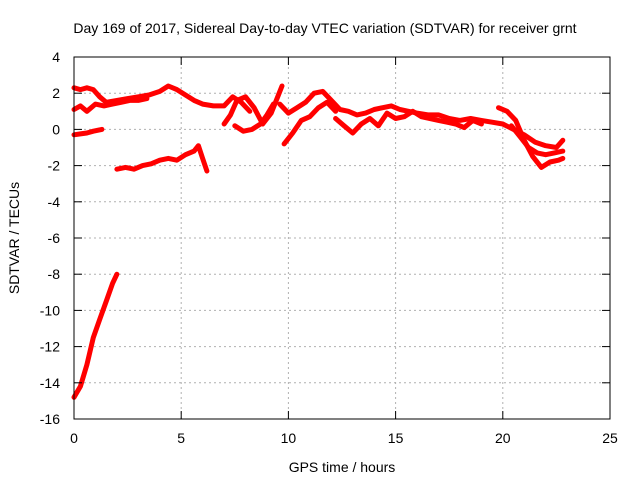  Describe the element at coordinates (50, 347) in the screenshot. I see `y-tick-label: -12` at that location.